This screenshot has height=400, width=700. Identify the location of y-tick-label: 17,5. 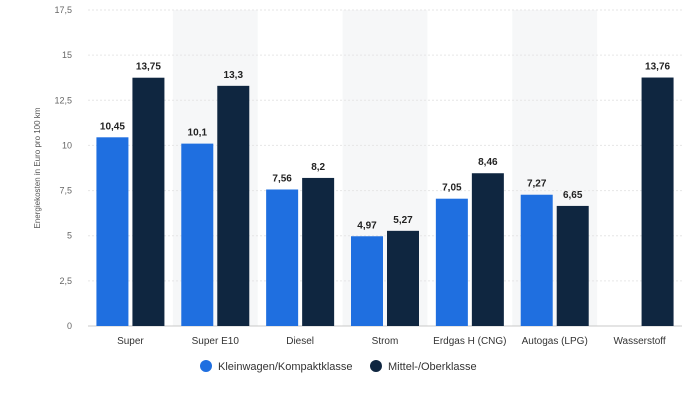
(63, 10).